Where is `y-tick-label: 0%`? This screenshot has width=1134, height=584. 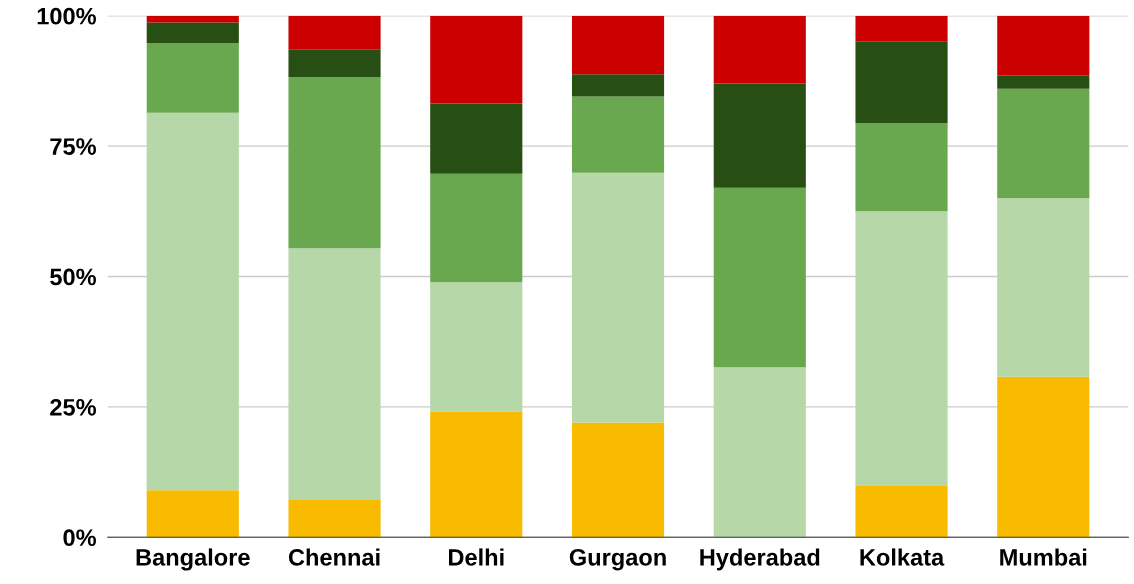 y-tick-label: 0% is located at coordinates (79, 538).